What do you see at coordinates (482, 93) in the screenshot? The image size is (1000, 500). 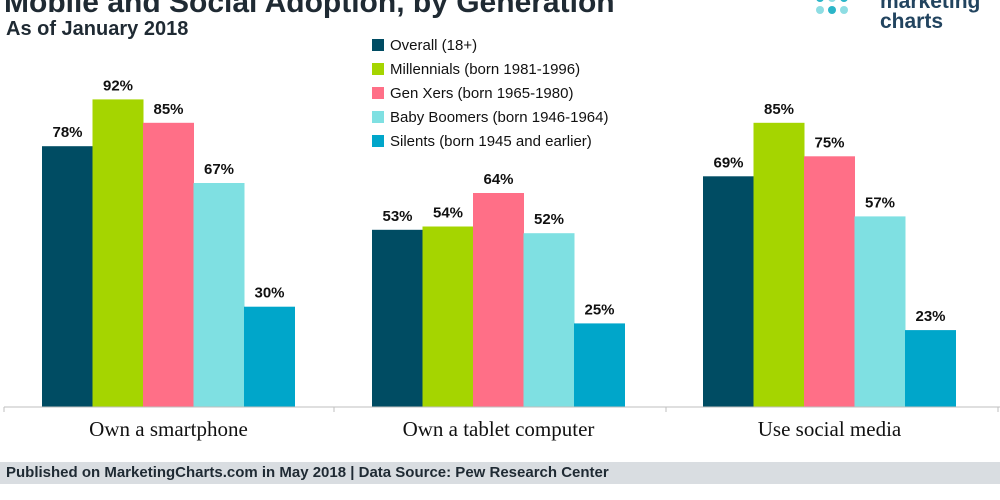 I see `legend-label: Gen Xers (born 1965-1980)` at bounding box center [482, 93].